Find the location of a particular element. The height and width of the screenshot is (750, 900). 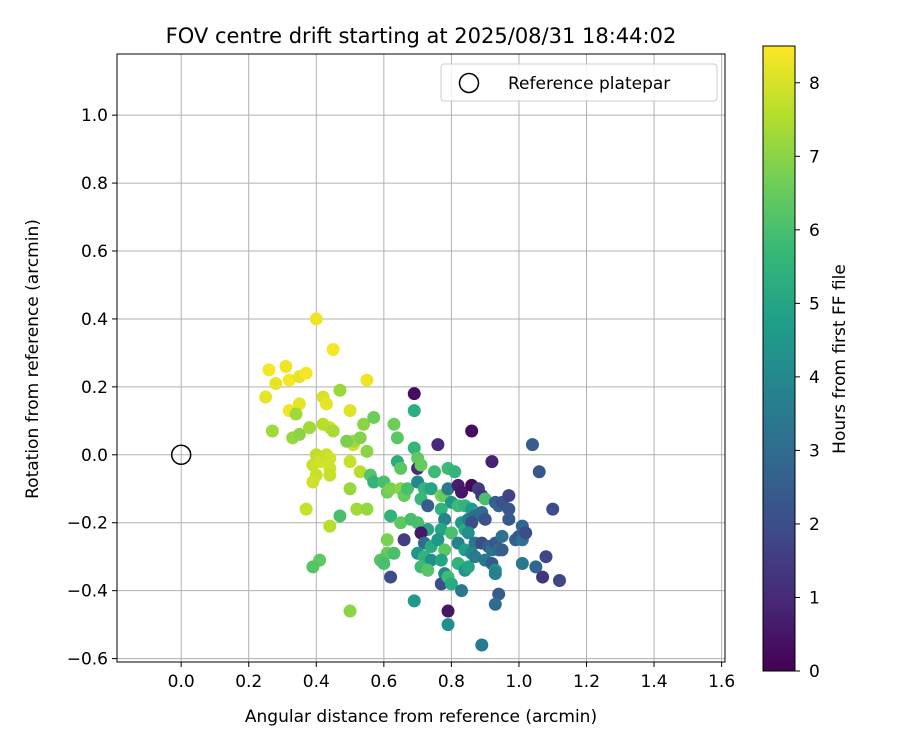

y-axis-label: Rotation from reference (arcmin) is located at coordinates (33, 359).